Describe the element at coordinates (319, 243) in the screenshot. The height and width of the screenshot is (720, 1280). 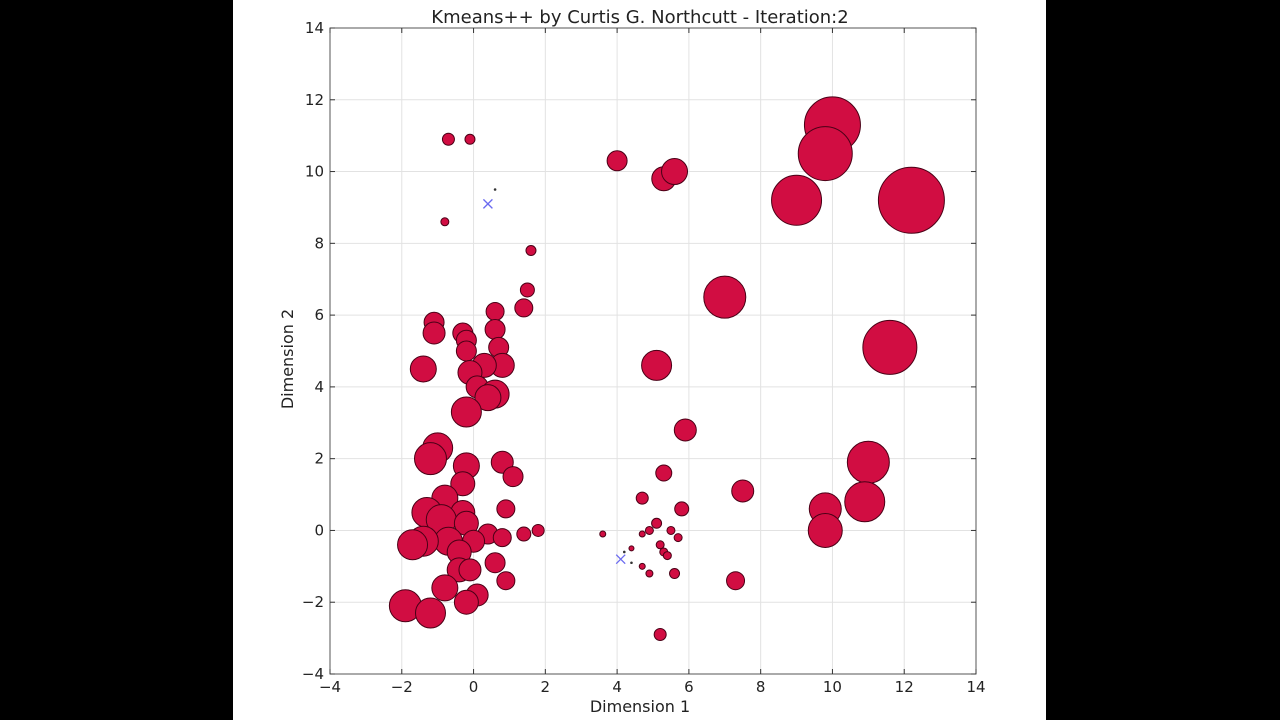
I see `y-tick-label: 8` at that location.